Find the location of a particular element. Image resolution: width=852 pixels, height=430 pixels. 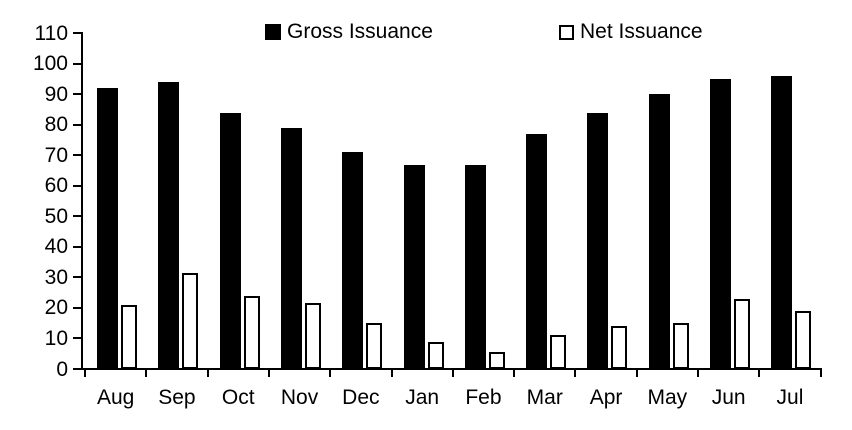

legend-item-gross-issuance: Gross Issuance is located at coordinates (349, 32).